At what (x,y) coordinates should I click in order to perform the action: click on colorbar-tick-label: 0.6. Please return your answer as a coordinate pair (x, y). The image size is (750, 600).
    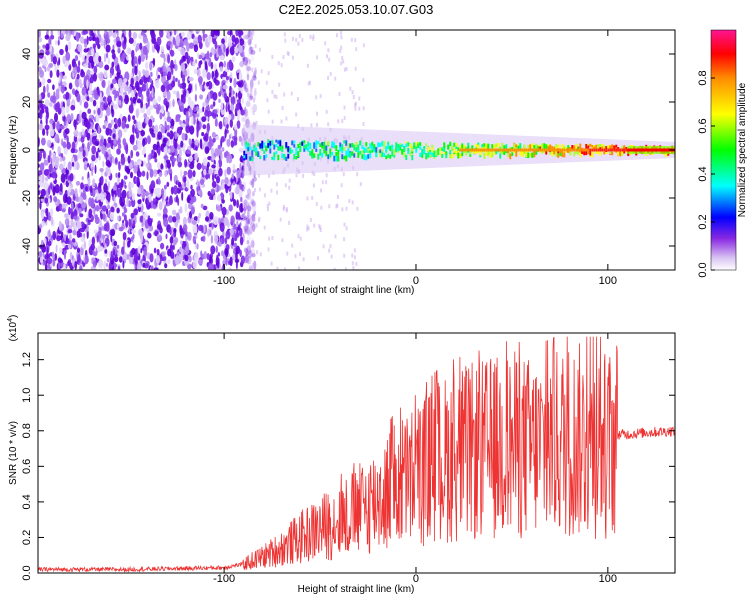
    Looking at the image, I should click on (703, 125).